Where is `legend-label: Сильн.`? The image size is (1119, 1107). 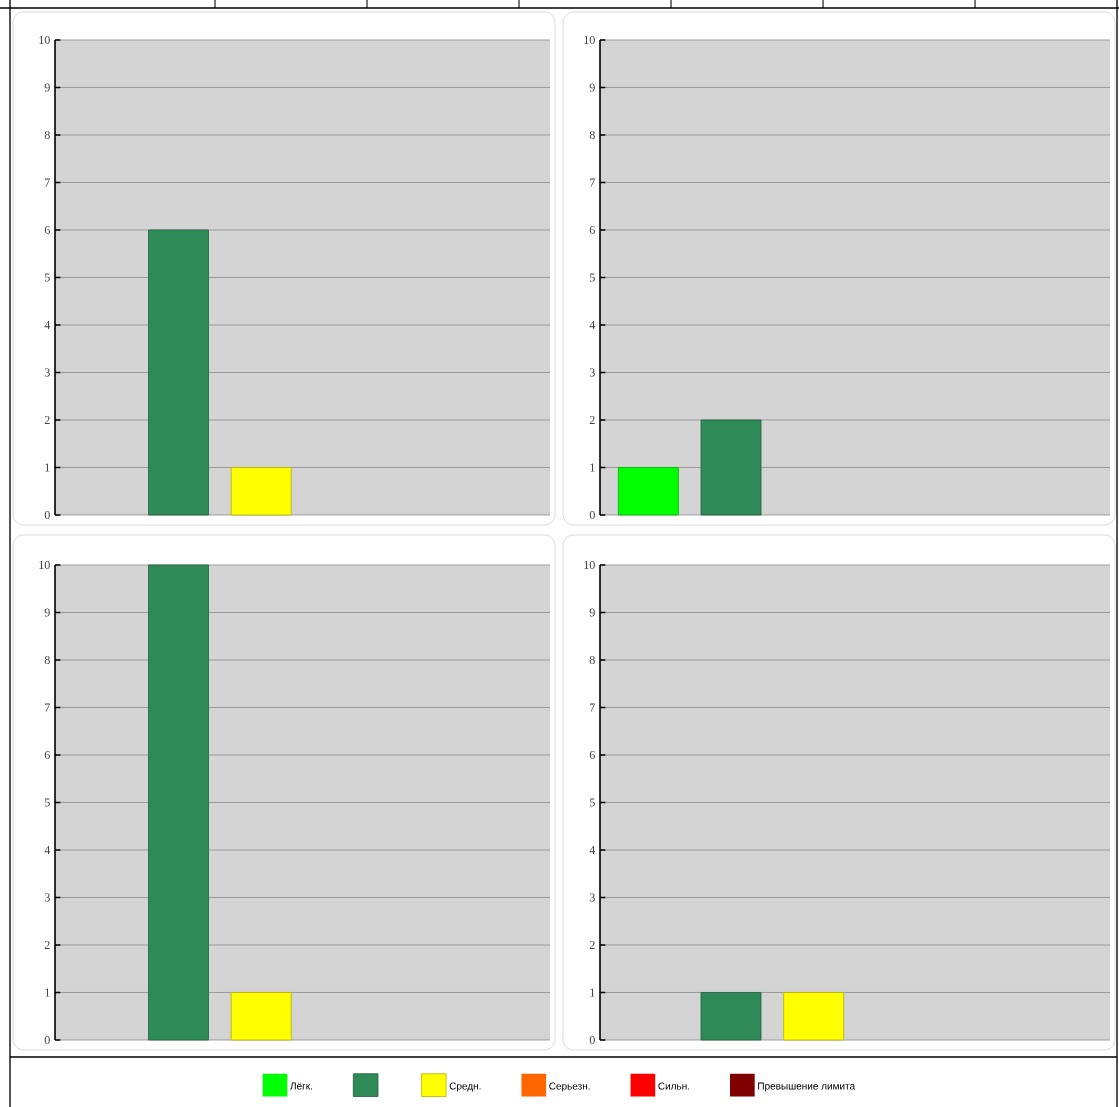
legend-label: Сильн. is located at coordinates (674, 1086).